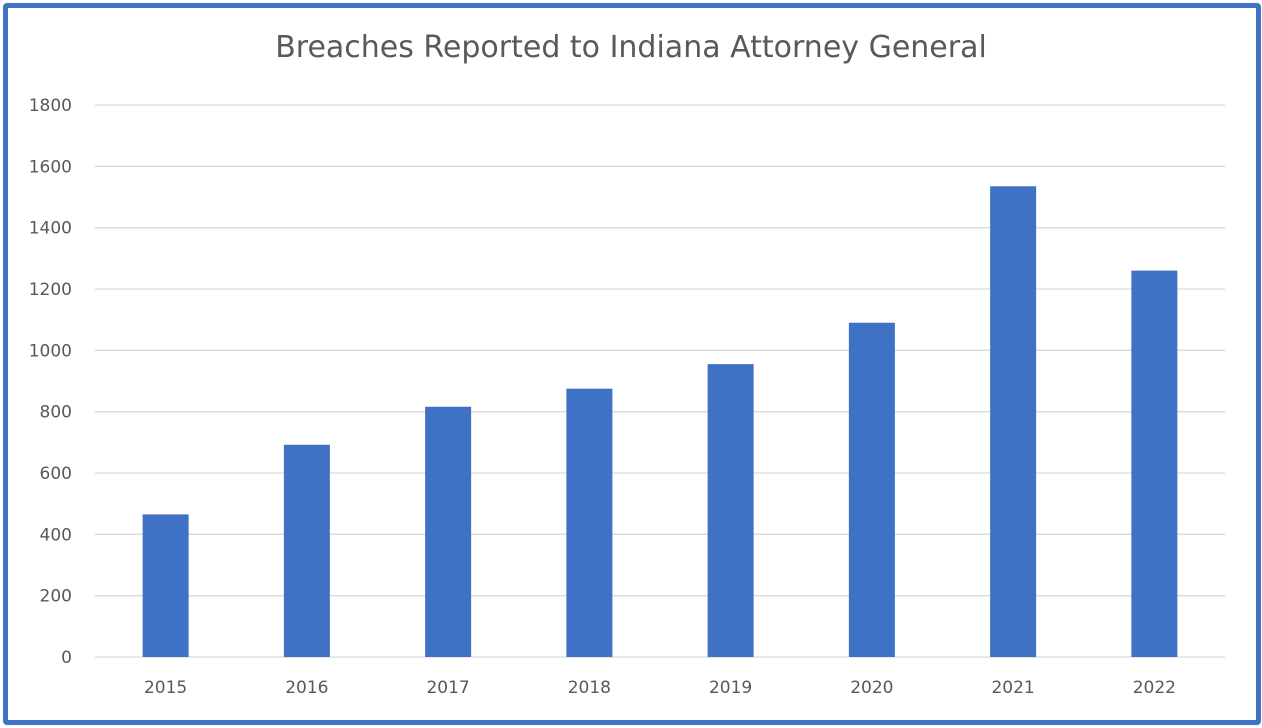  What do you see at coordinates (730, 510) in the screenshot?
I see `bar-2019` at bounding box center [730, 510].